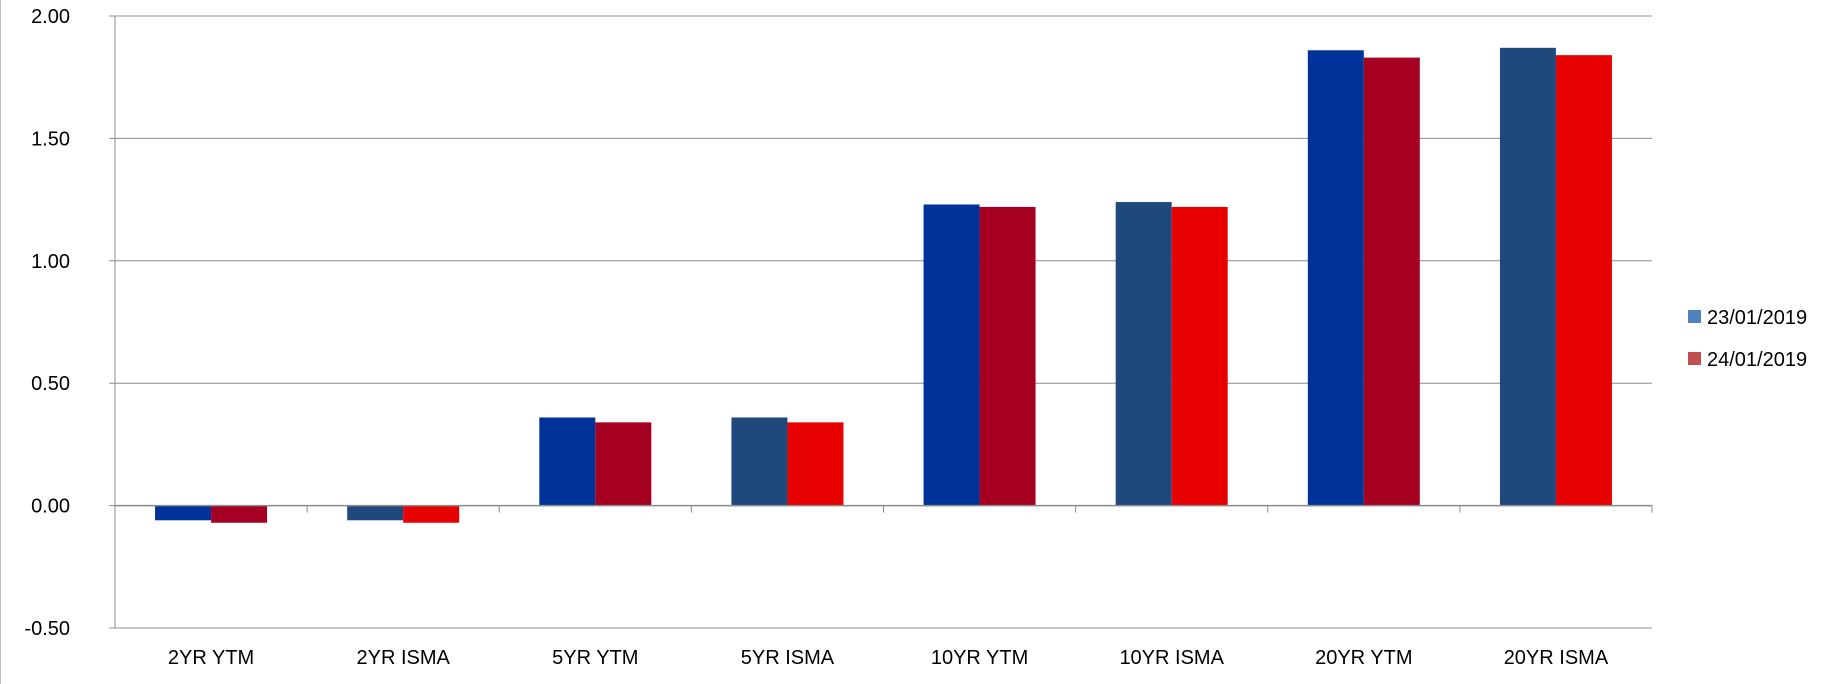 Image resolution: width=1843 pixels, height=684 pixels. I want to click on x-tick-label: 20YR YTM, so click(1363, 658).